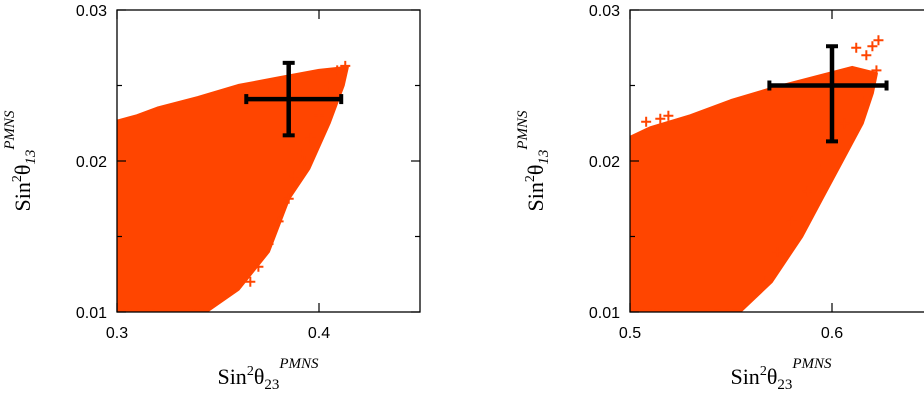 This screenshot has height=399, width=924. I want to click on x-tick-label: 0.5, so click(630, 333).